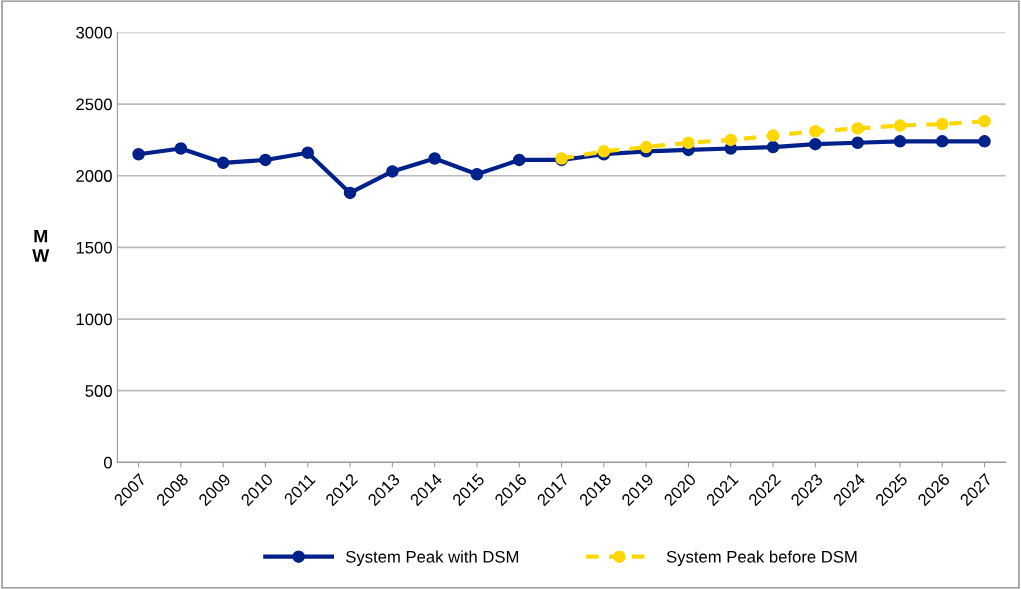  Describe the element at coordinates (761, 558) in the screenshot. I see `legend-label: System Peak before DSM` at that location.